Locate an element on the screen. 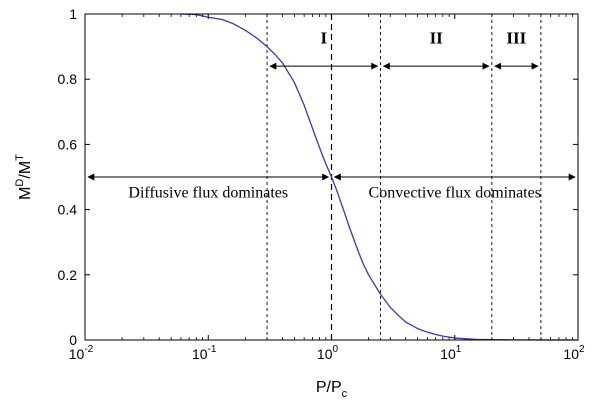  x-axis-title: P/Pc is located at coordinates (332, 389).